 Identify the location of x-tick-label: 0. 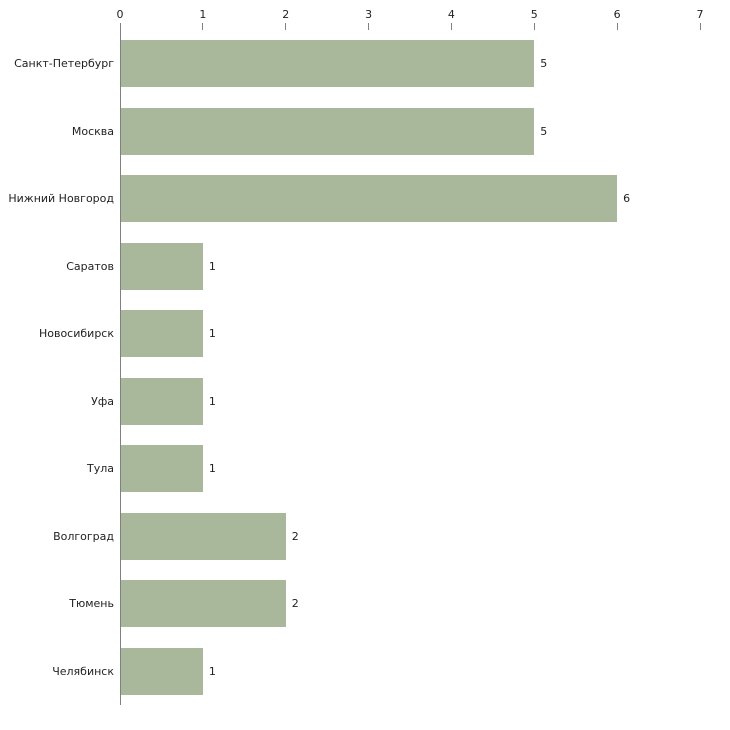
(120, 14).